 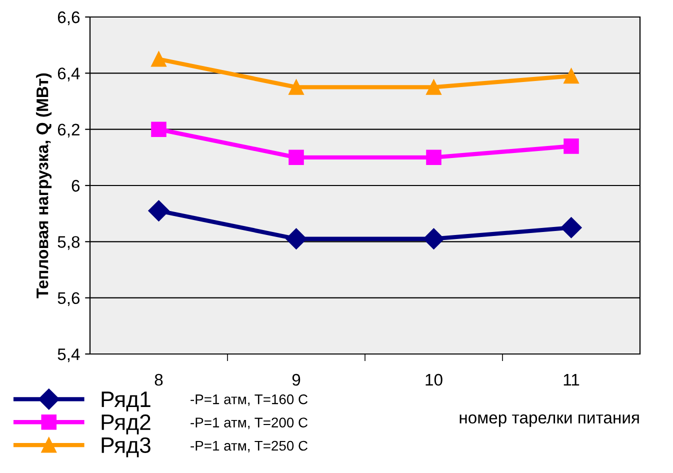 I want to click on legend-label: Ряд1, so click(x=126, y=402).